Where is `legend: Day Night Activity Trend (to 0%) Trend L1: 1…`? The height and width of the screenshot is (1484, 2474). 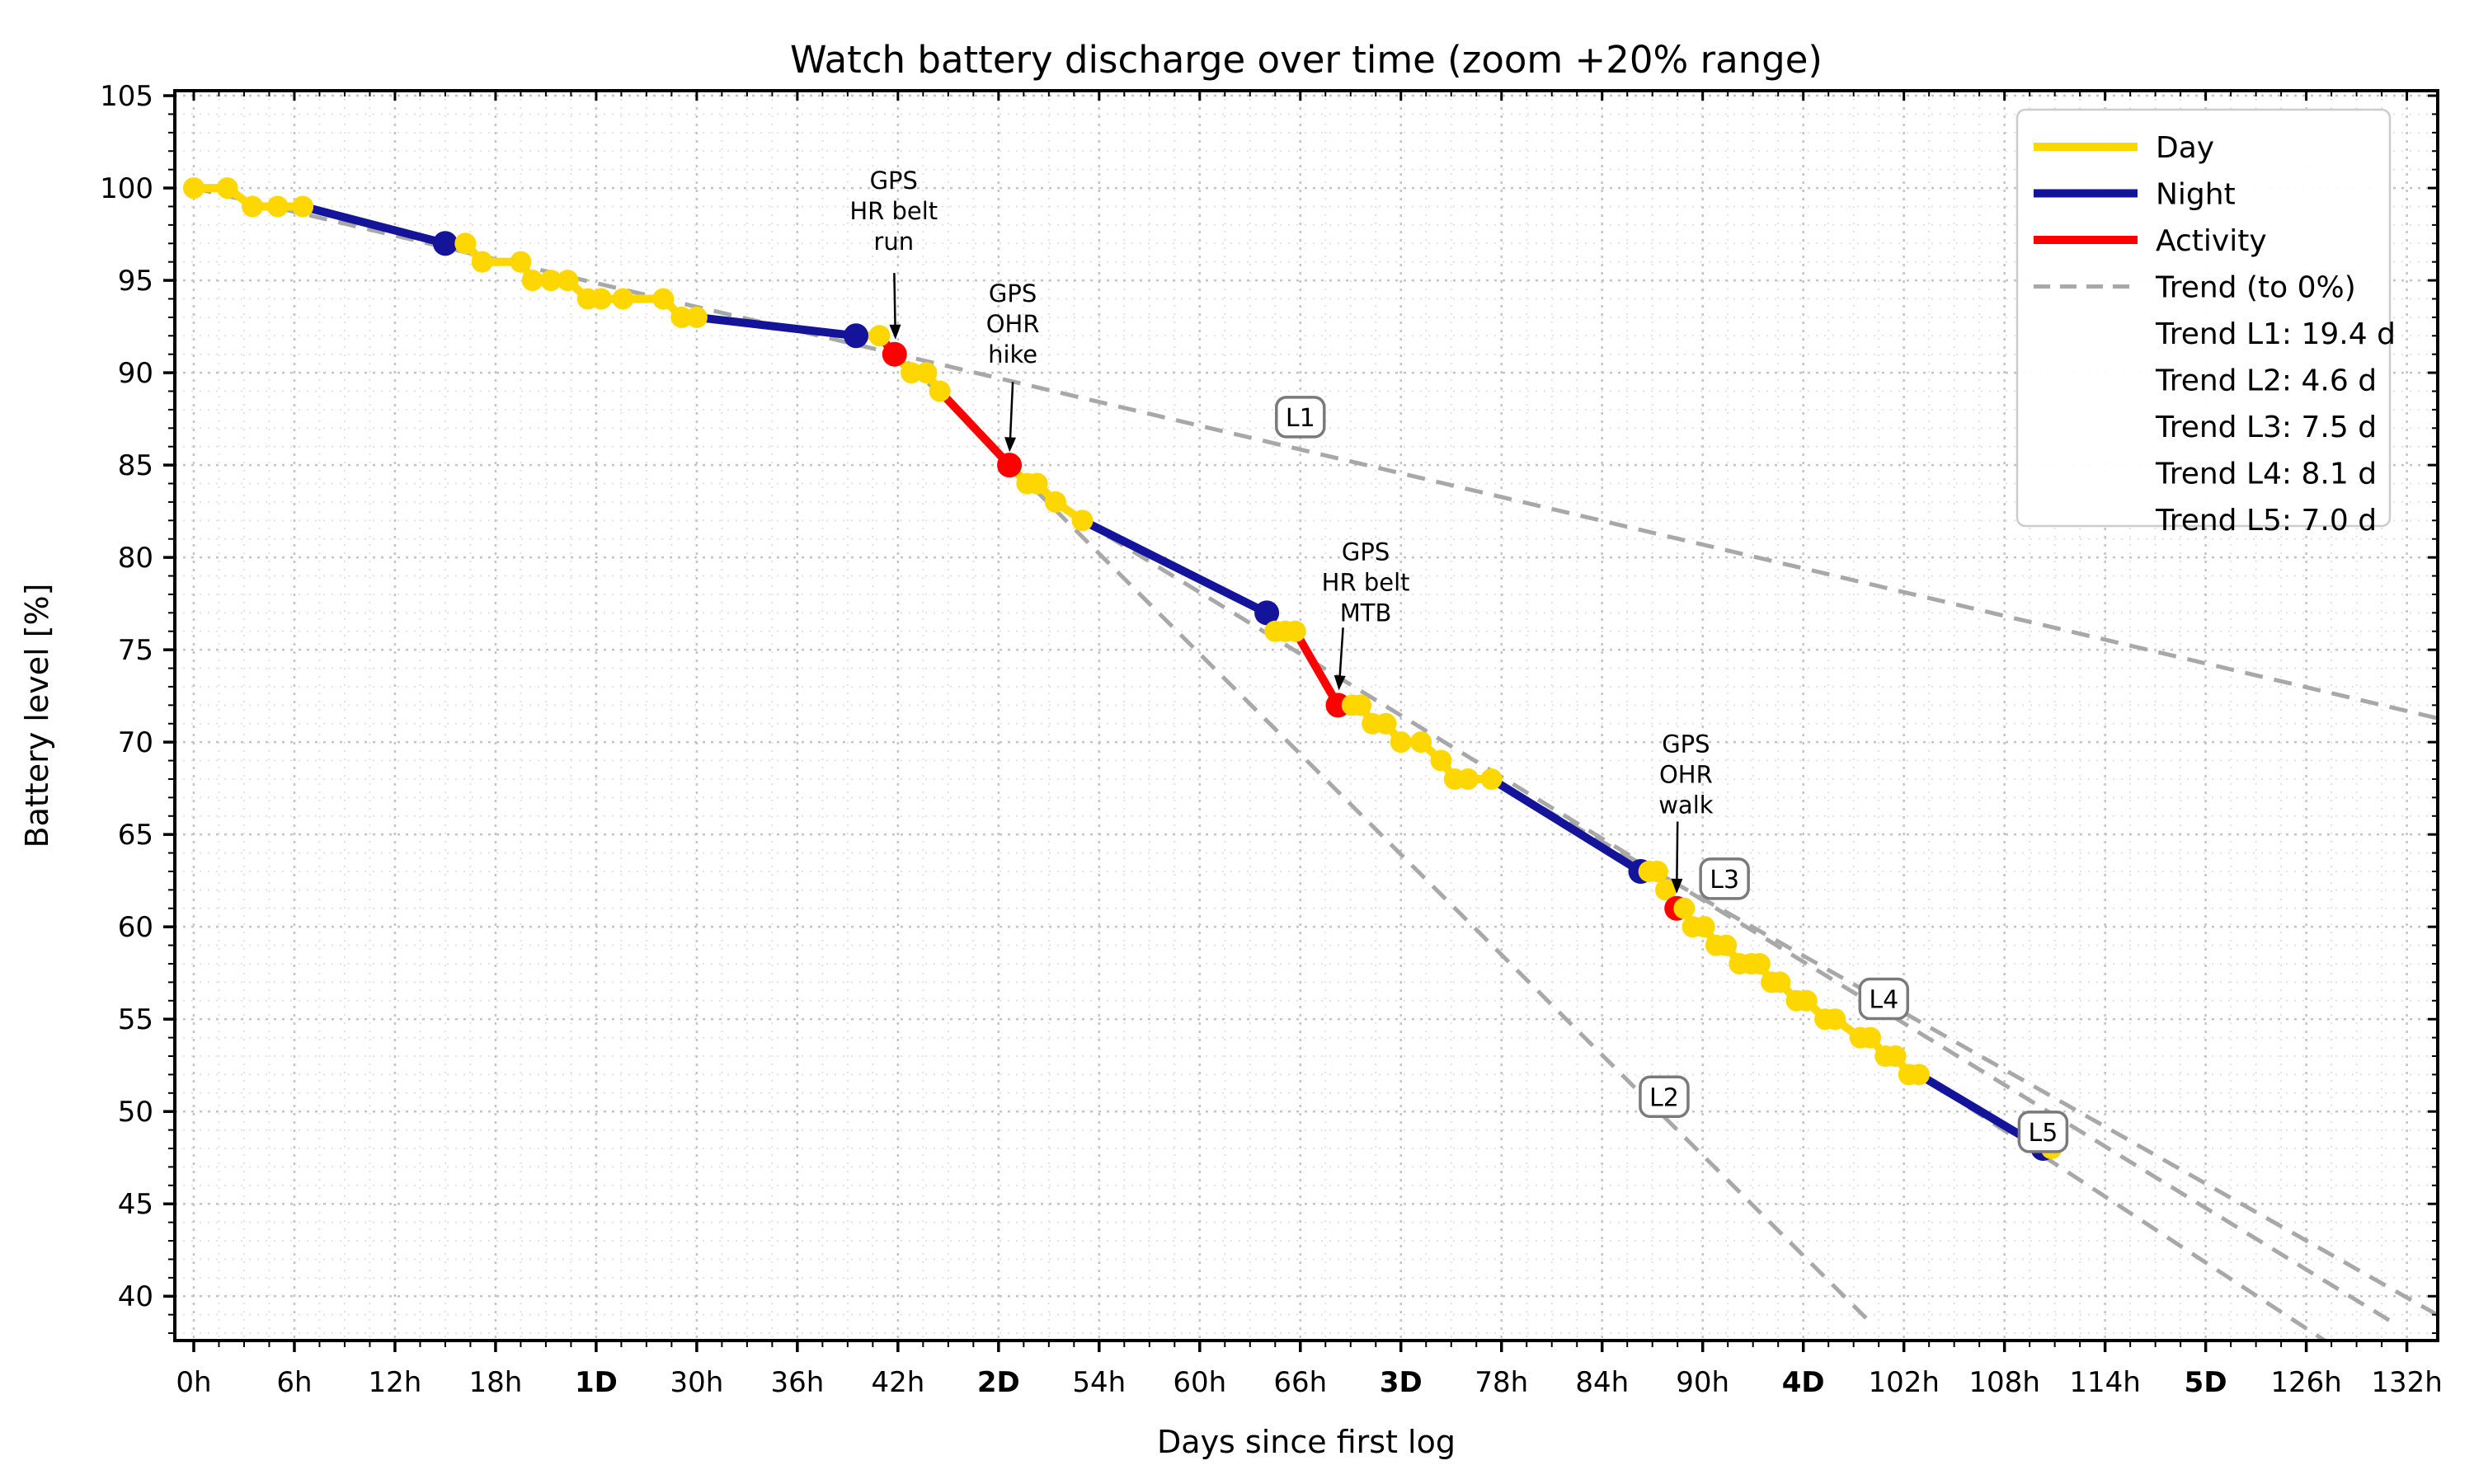 legend: Day Night Activity Trend (to 0%) Trend L1: 1… is located at coordinates (2205, 323).